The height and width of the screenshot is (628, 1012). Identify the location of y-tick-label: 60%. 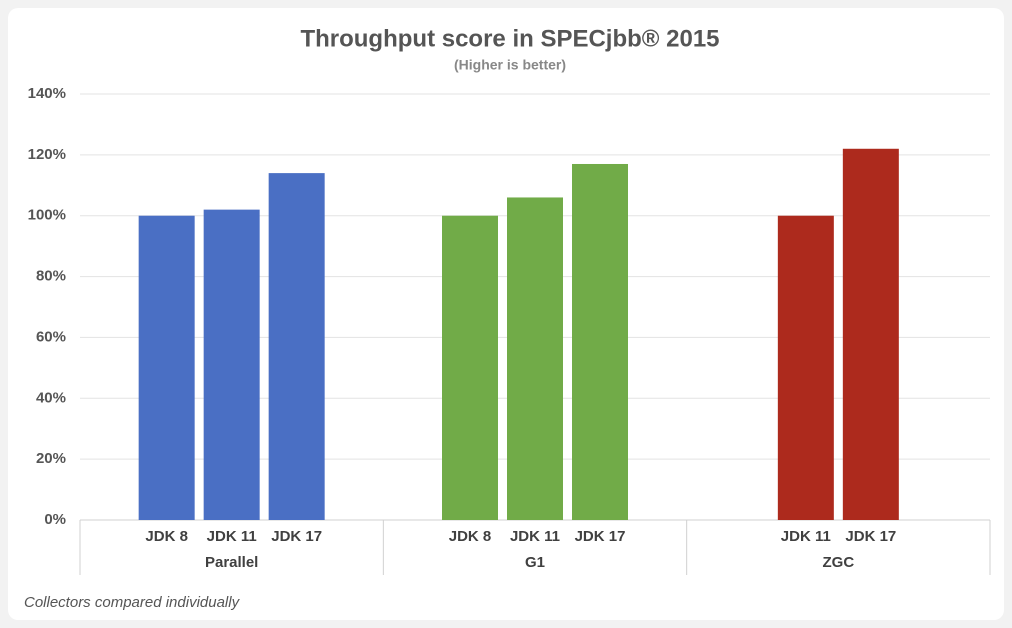
(51, 336).